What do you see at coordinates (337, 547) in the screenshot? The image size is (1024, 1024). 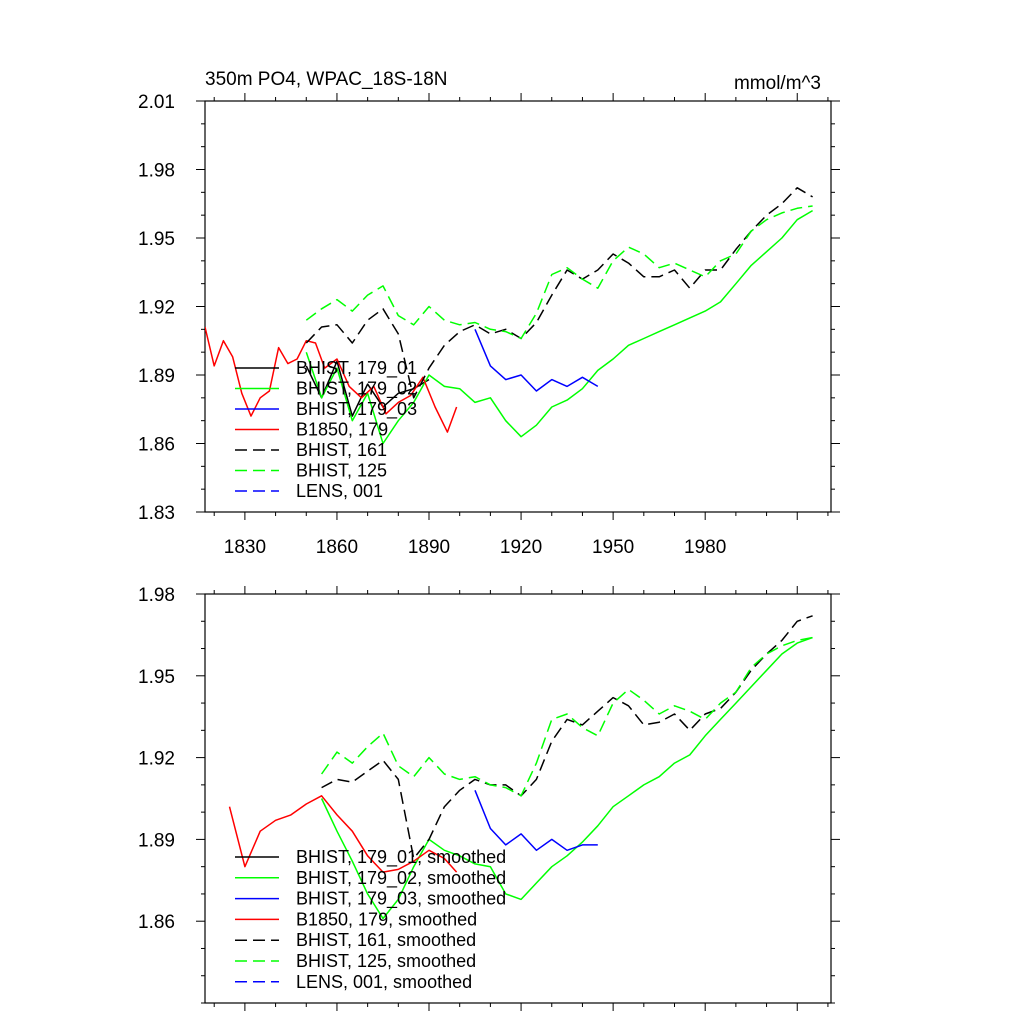 I see `x-tick-label: 1860` at bounding box center [337, 547].